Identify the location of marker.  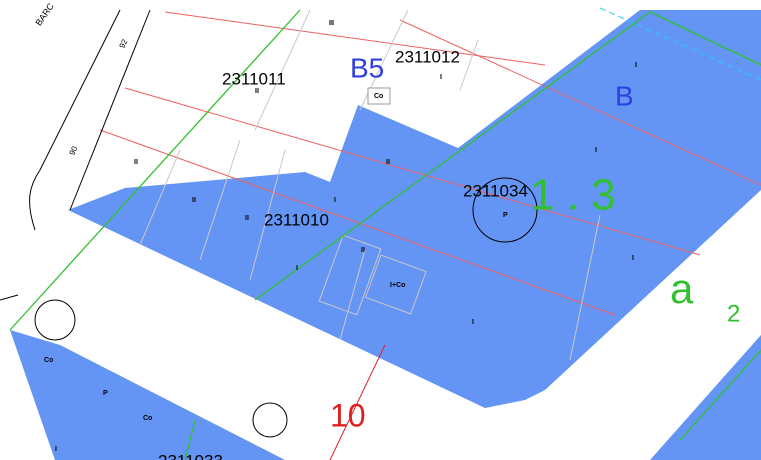
(331, 22).